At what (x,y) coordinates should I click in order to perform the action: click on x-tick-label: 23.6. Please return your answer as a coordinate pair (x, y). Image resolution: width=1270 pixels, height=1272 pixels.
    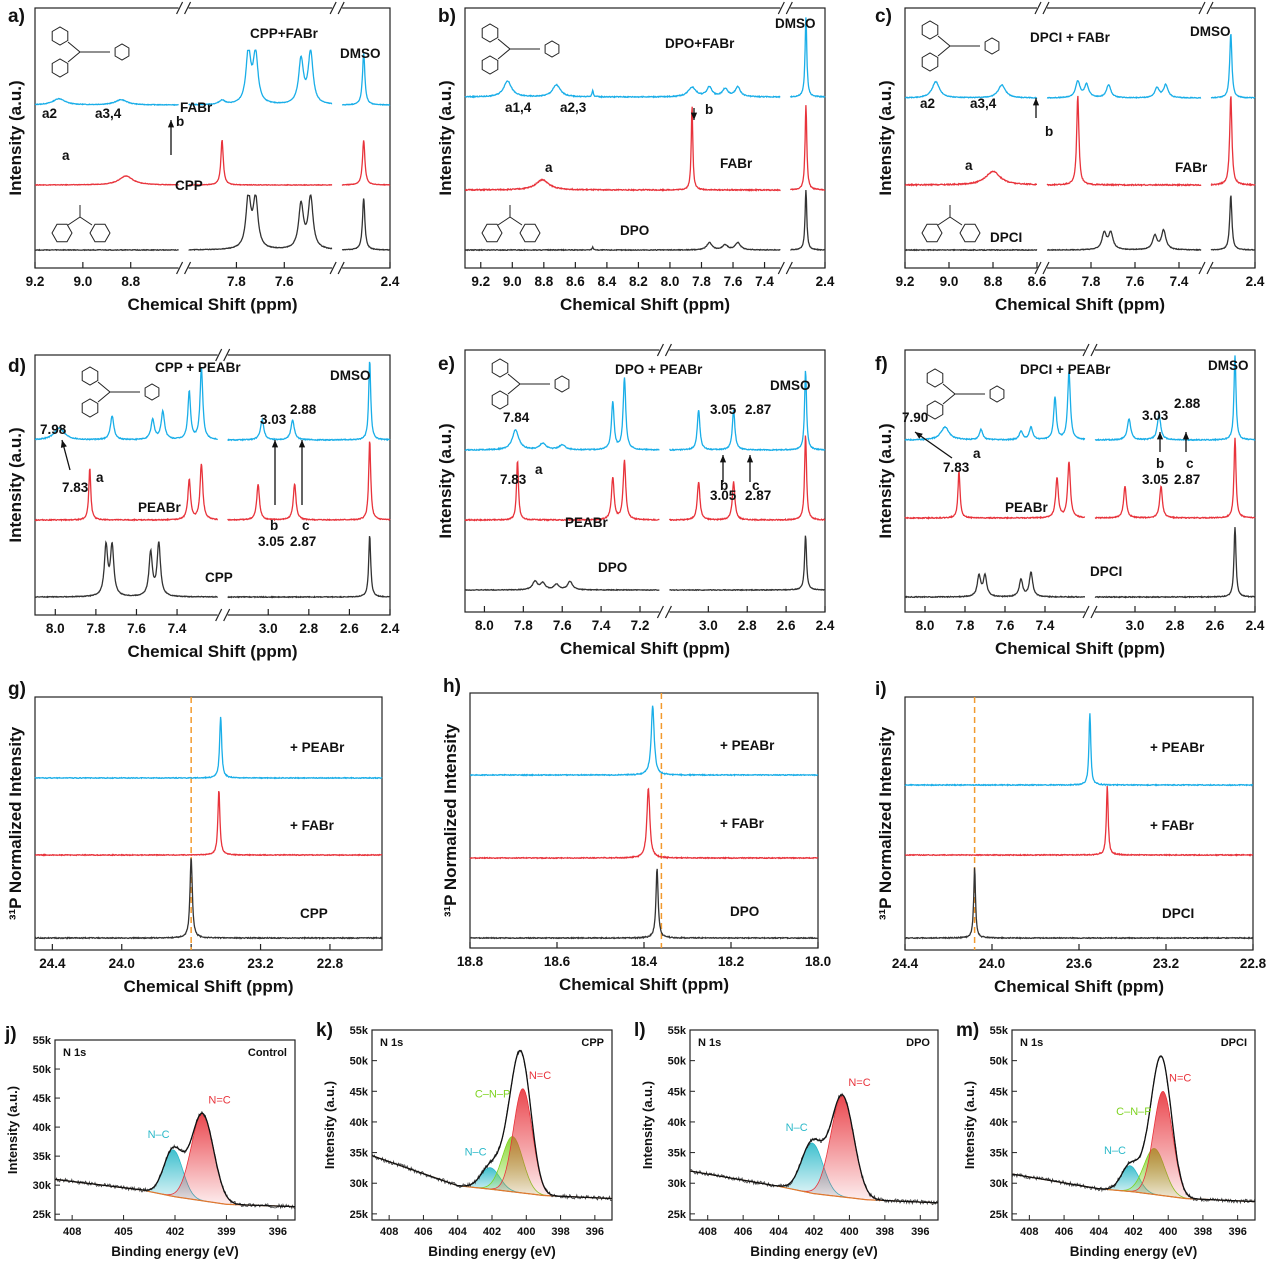
    Looking at the image, I should click on (1079, 963).